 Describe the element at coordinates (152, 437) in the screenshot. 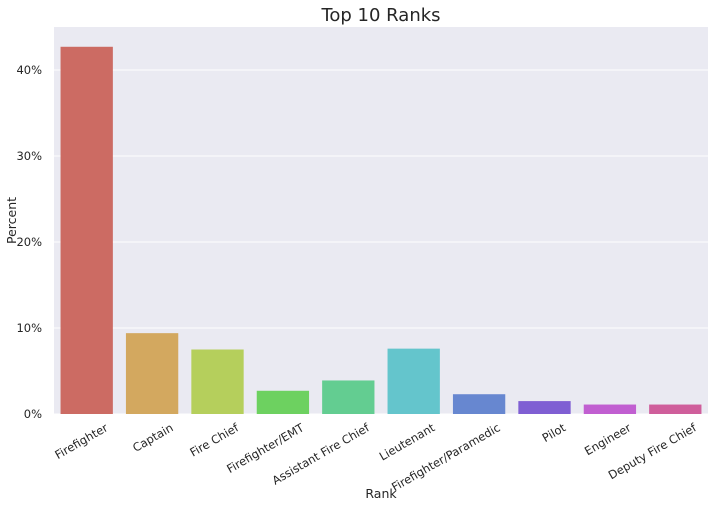

I see `x-tick-label: Captain` at that location.